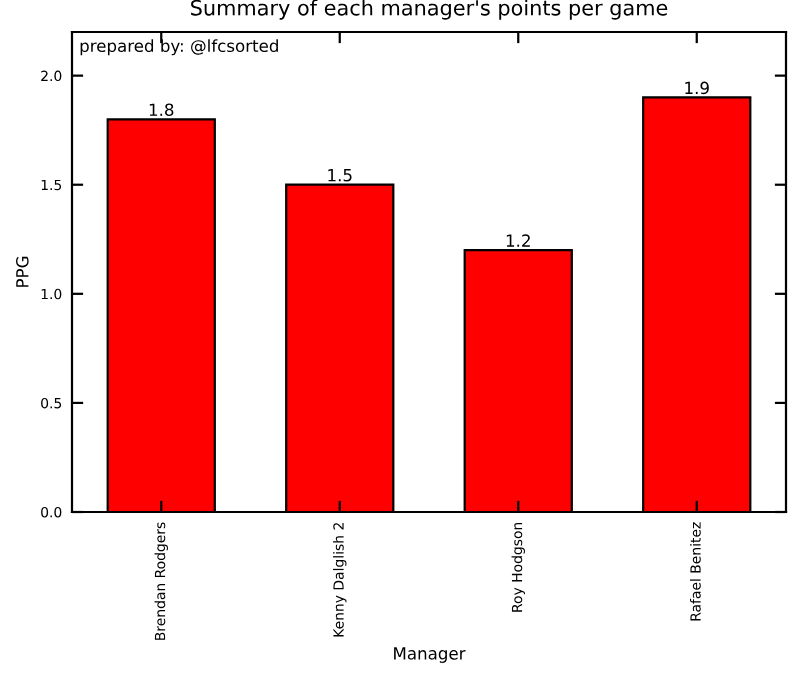  What do you see at coordinates (697, 88) in the screenshot?
I see `data-label: 1.9` at bounding box center [697, 88].